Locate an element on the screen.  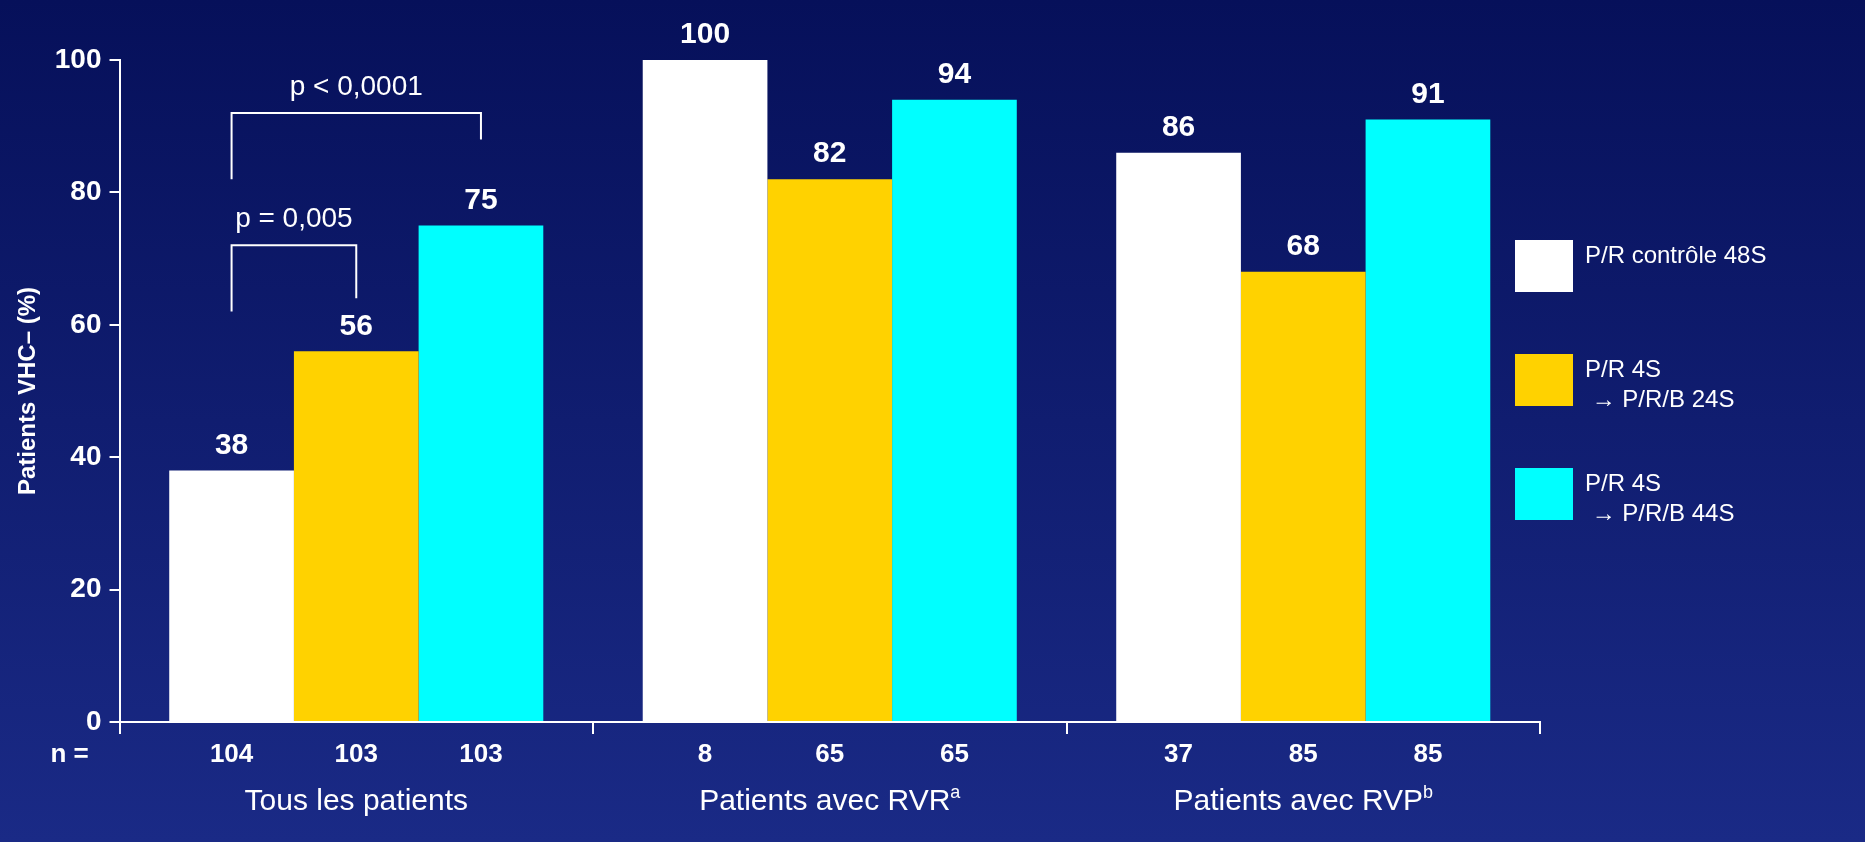
data-label: 82 is located at coordinates (830, 152).